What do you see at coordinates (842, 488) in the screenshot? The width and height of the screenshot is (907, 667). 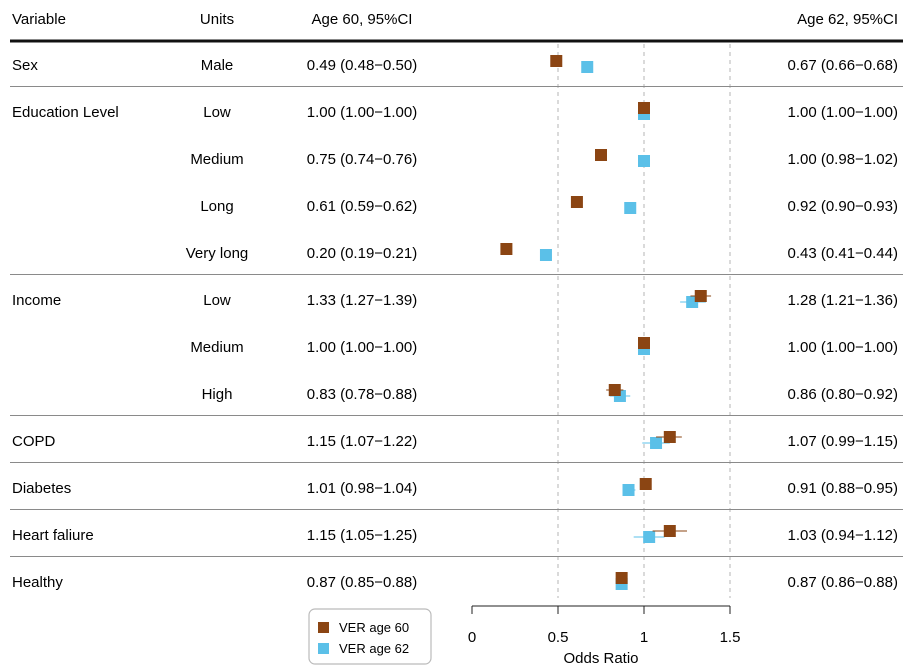 I see `age62-ci-label: 0.91 (0.88−0.95)` at bounding box center [842, 488].